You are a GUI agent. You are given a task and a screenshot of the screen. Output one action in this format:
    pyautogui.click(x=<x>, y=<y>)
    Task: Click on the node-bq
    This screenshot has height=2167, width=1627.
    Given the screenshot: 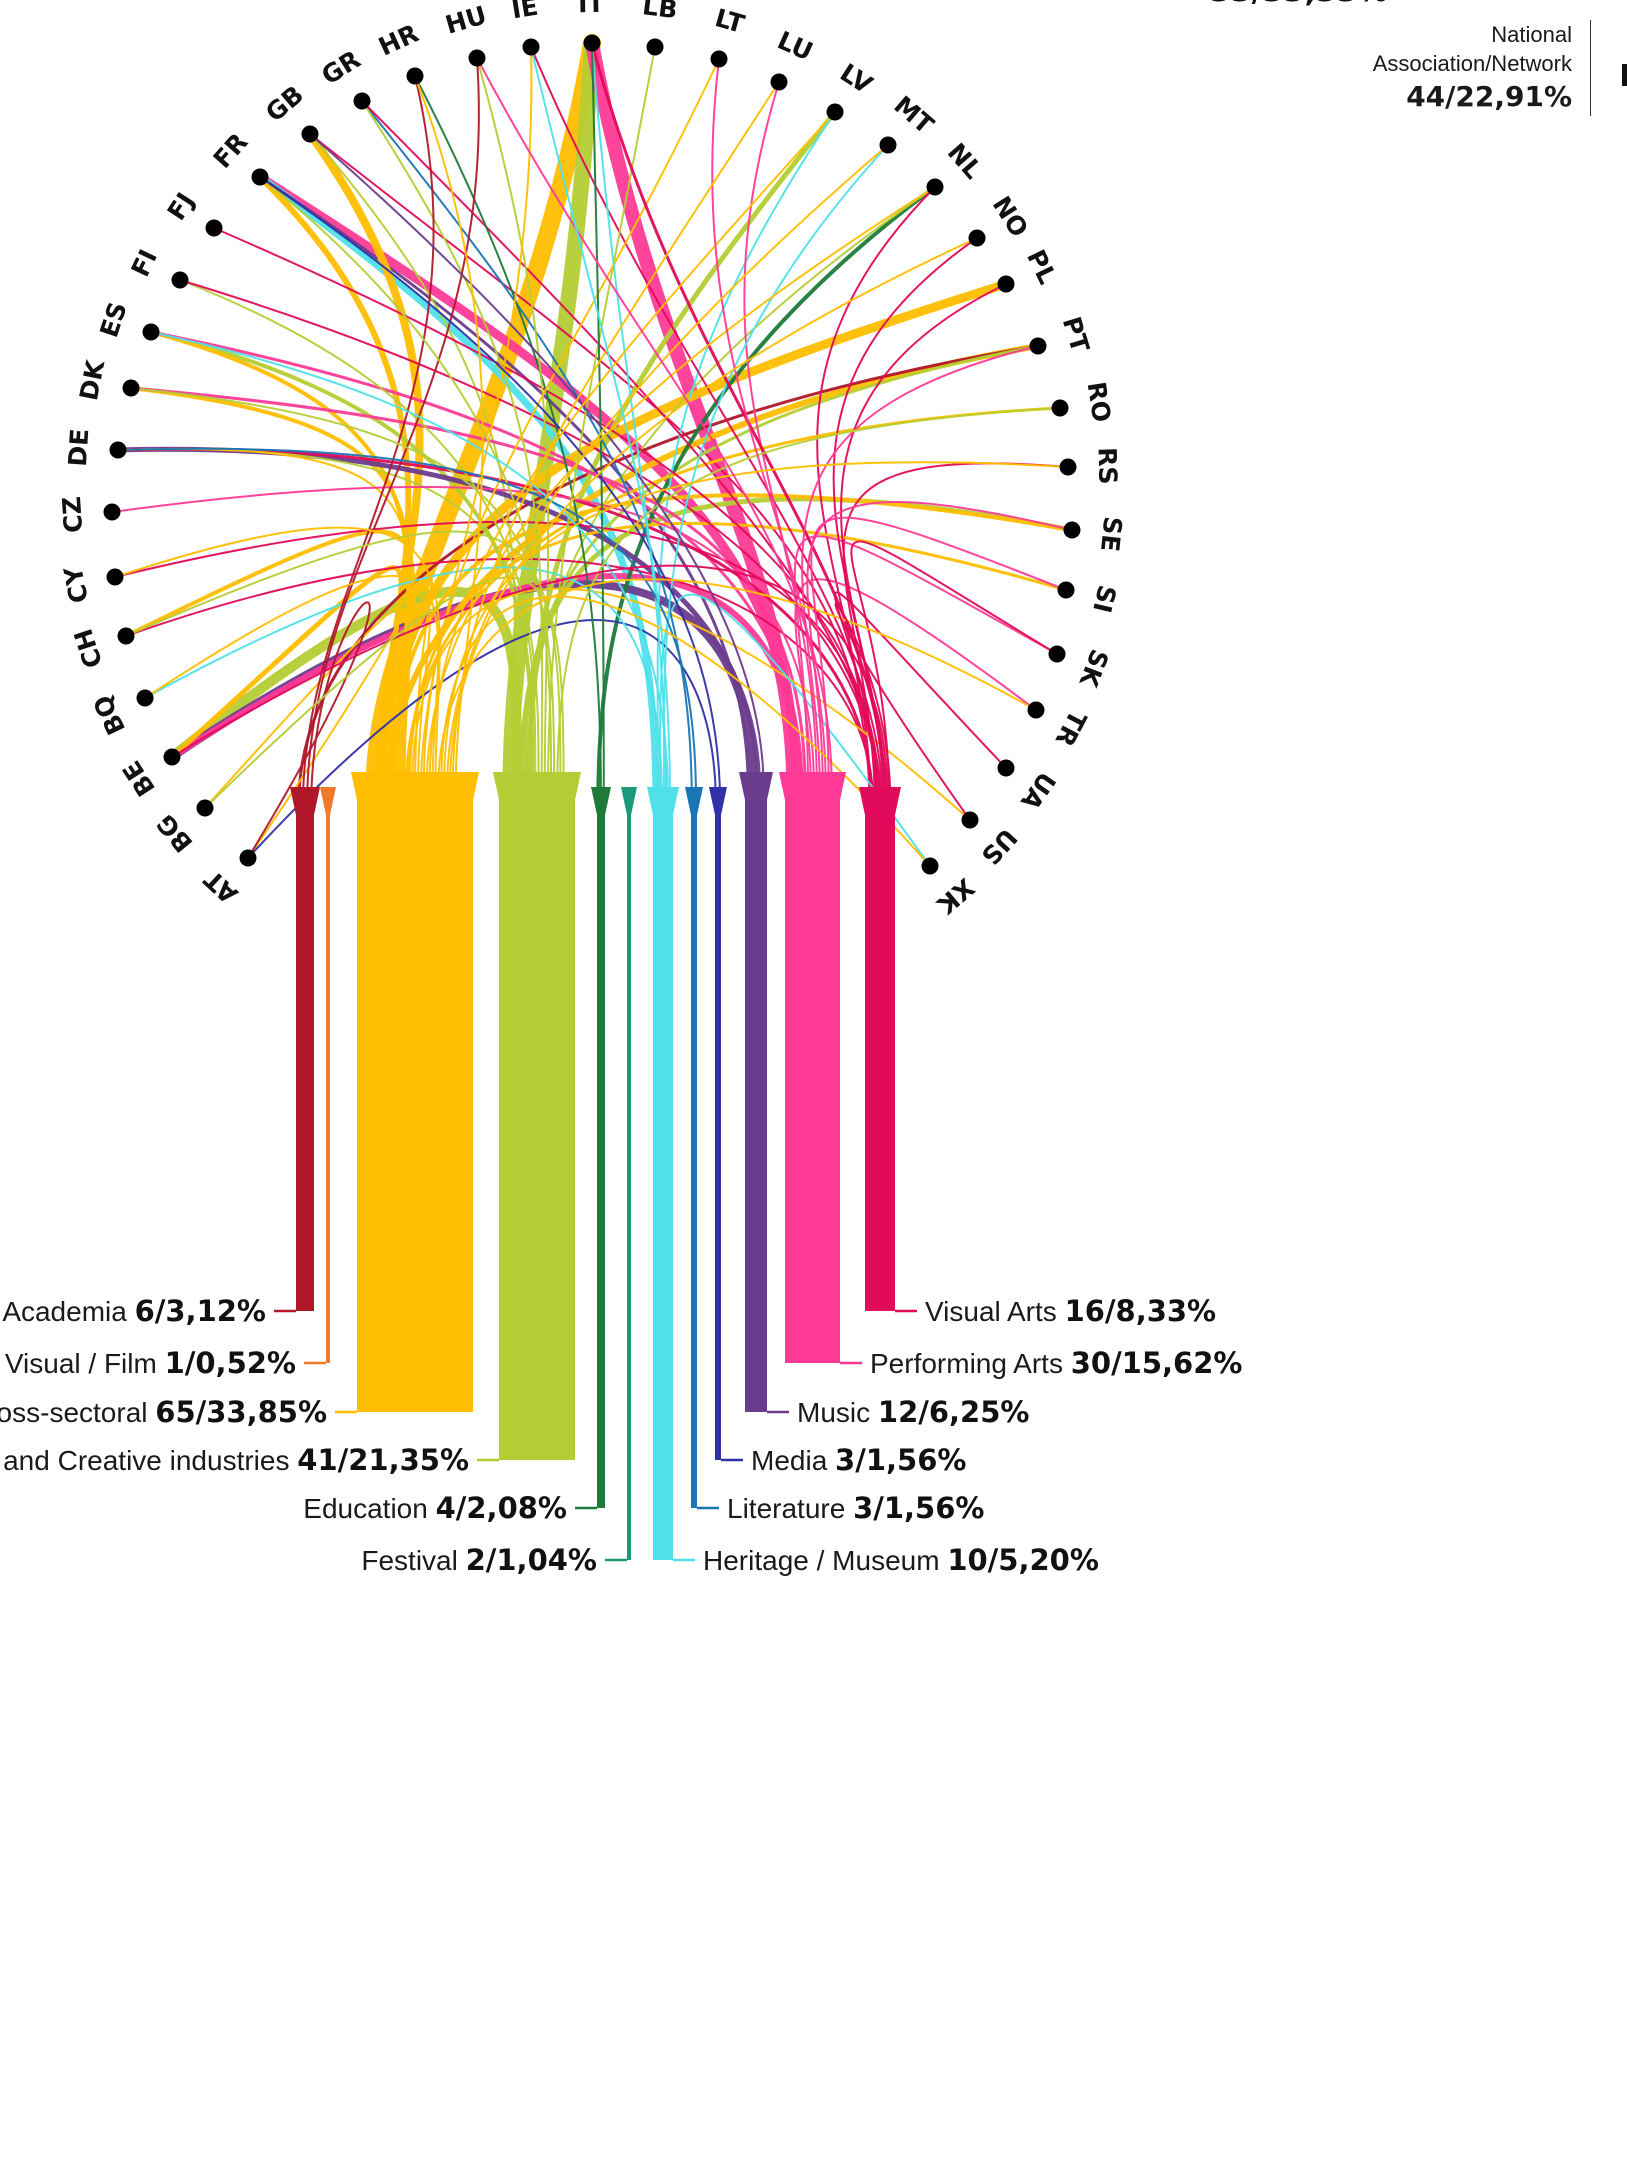 What is the action you would take?
    pyautogui.click(x=145, y=698)
    